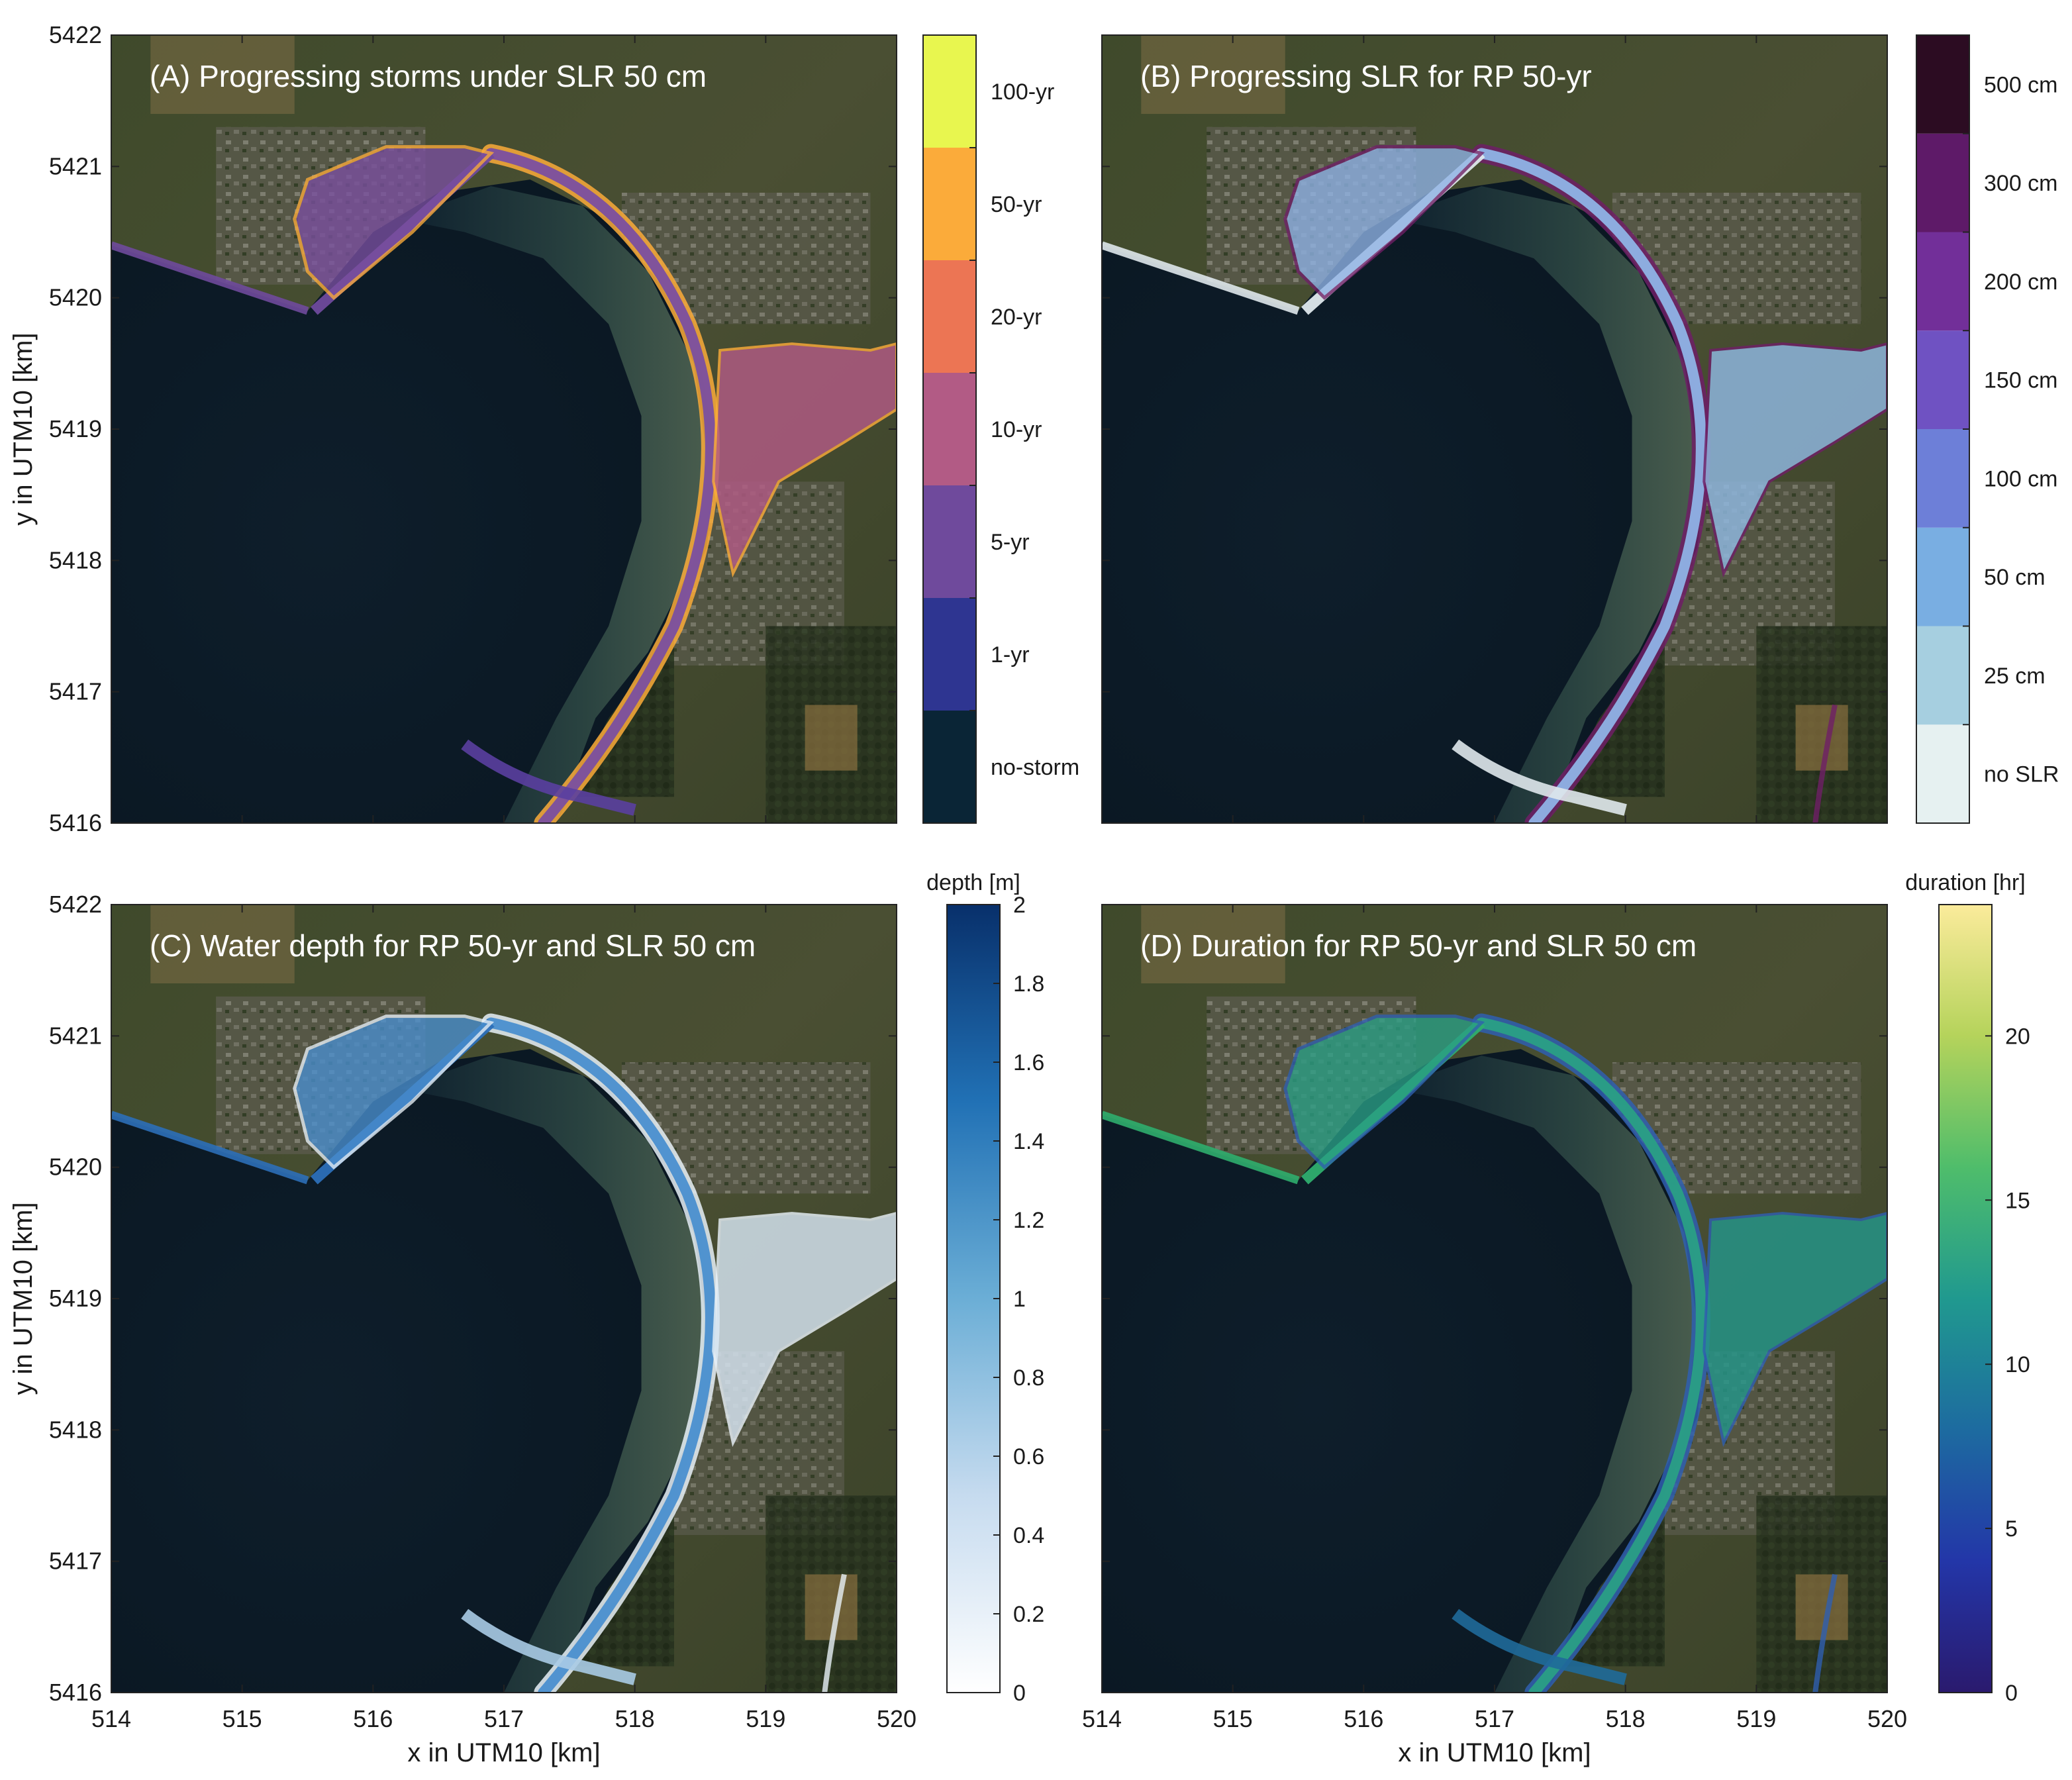 The image size is (2072, 1780). I want to click on colorbar-label: 1-yr, so click(1010, 655).